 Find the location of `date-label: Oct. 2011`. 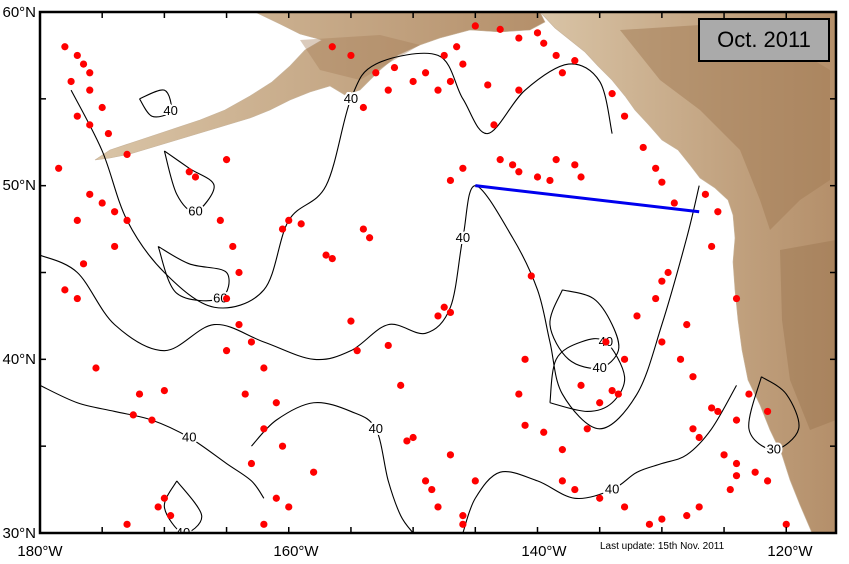

date-label: Oct. 2011 is located at coordinates (764, 40).